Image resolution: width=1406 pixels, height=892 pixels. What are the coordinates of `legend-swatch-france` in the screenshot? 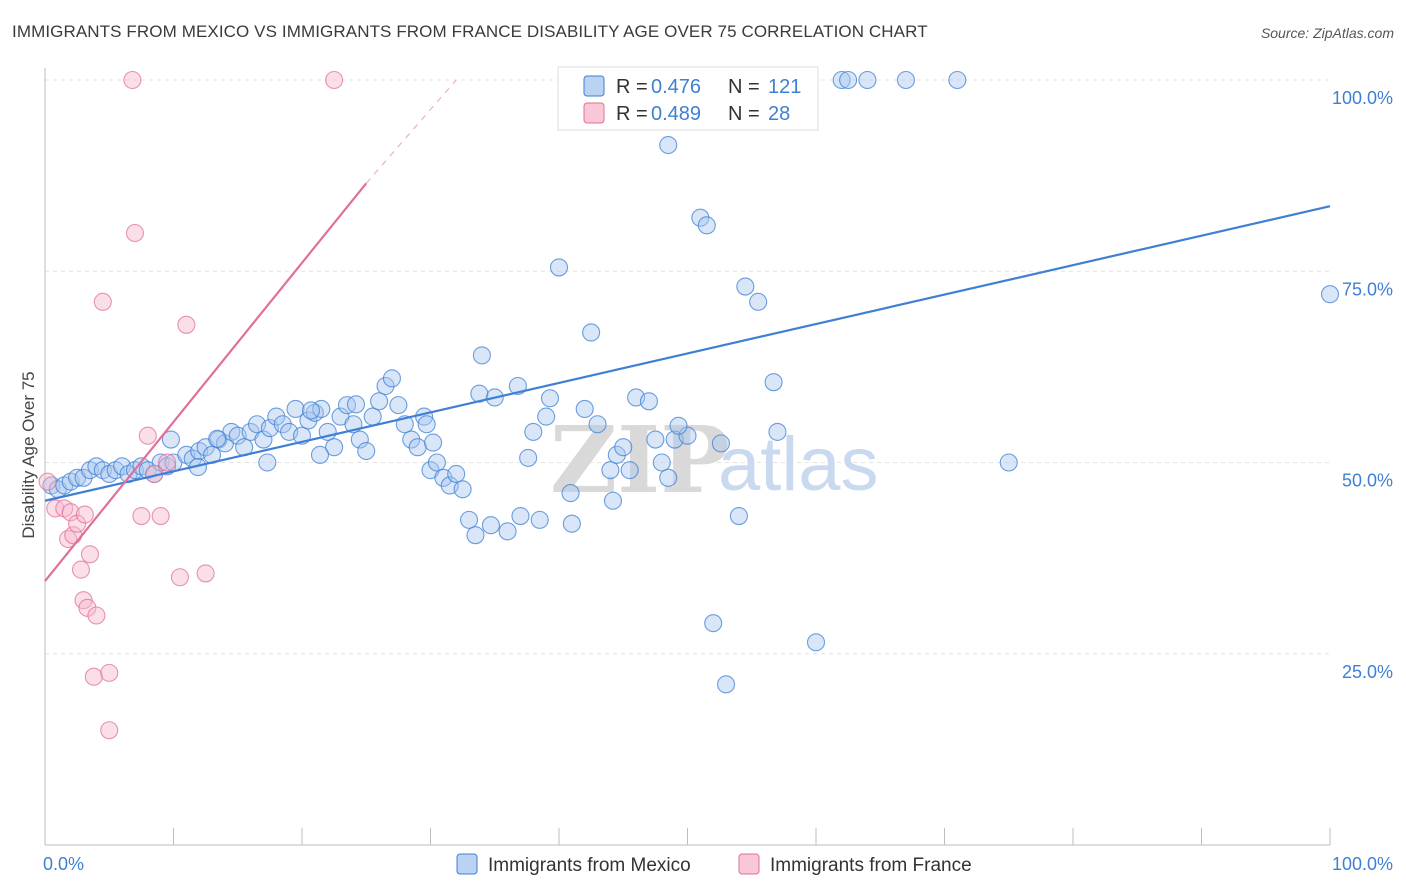 It's located at (594, 113).